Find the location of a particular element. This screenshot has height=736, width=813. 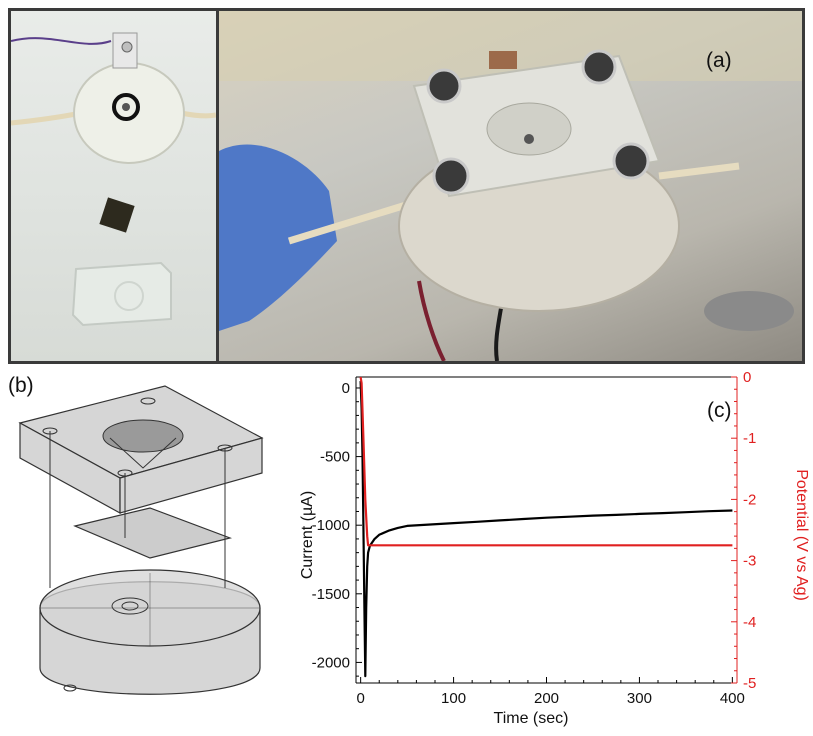

cell-body is located at coordinates (129, 113).